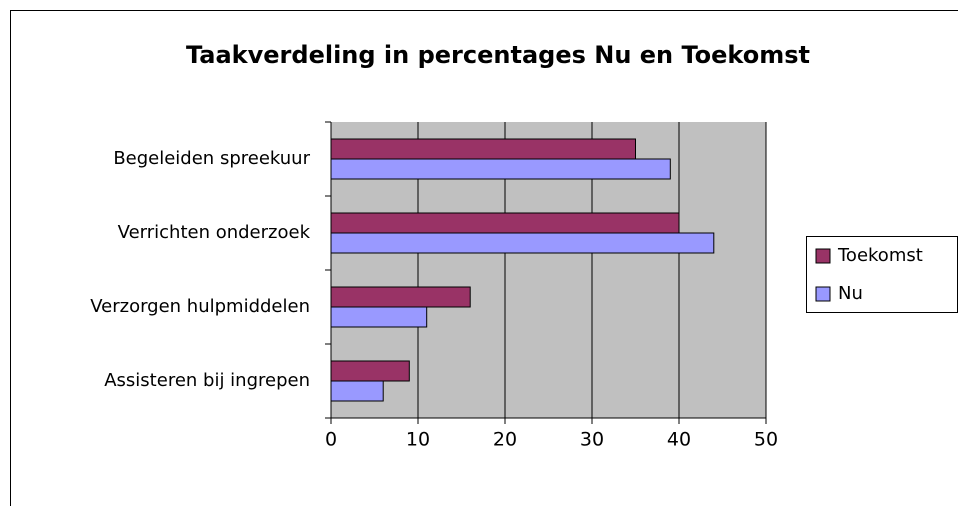 This screenshot has width=958, height=510. Describe the element at coordinates (200, 306) in the screenshot. I see `y-tick-label: Verzorgen hulpmiddelen` at that location.